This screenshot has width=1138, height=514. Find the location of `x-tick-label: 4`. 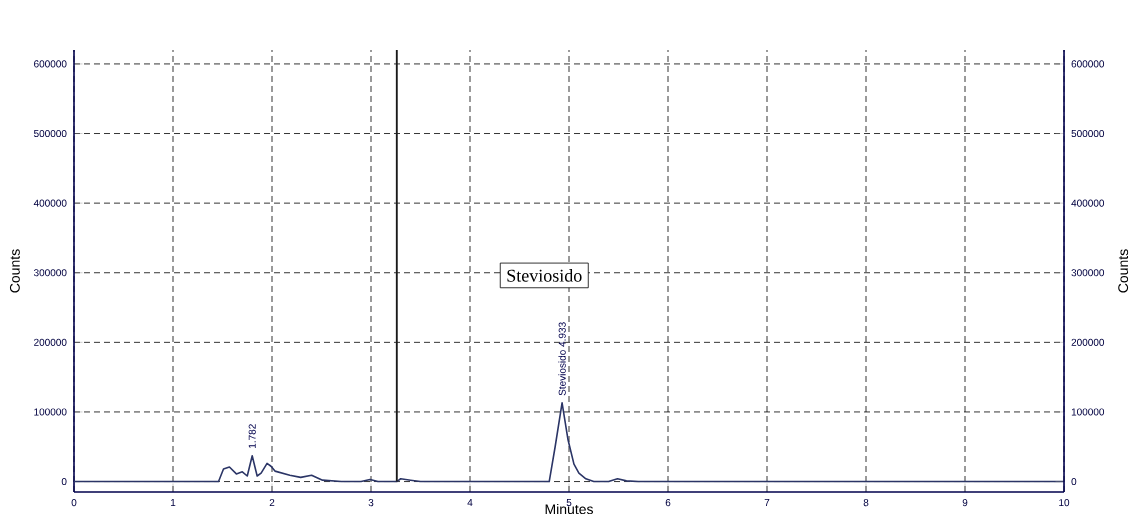

x-tick-label: 4 is located at coordinates (470, 502).